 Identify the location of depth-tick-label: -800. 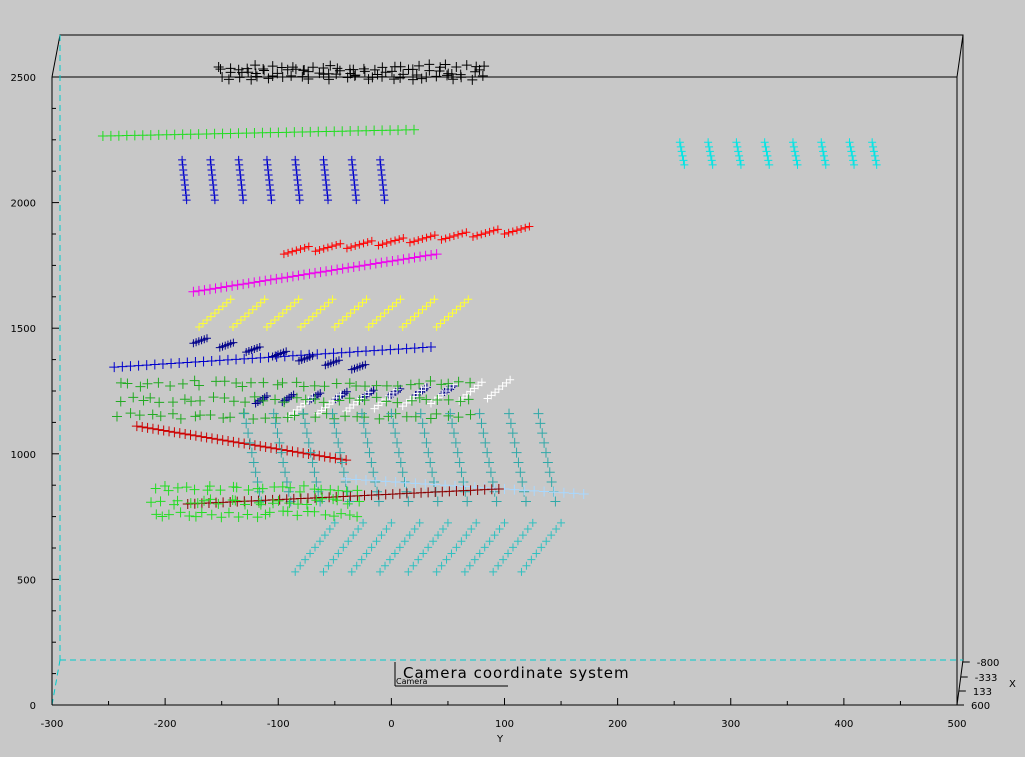
(988, 663).